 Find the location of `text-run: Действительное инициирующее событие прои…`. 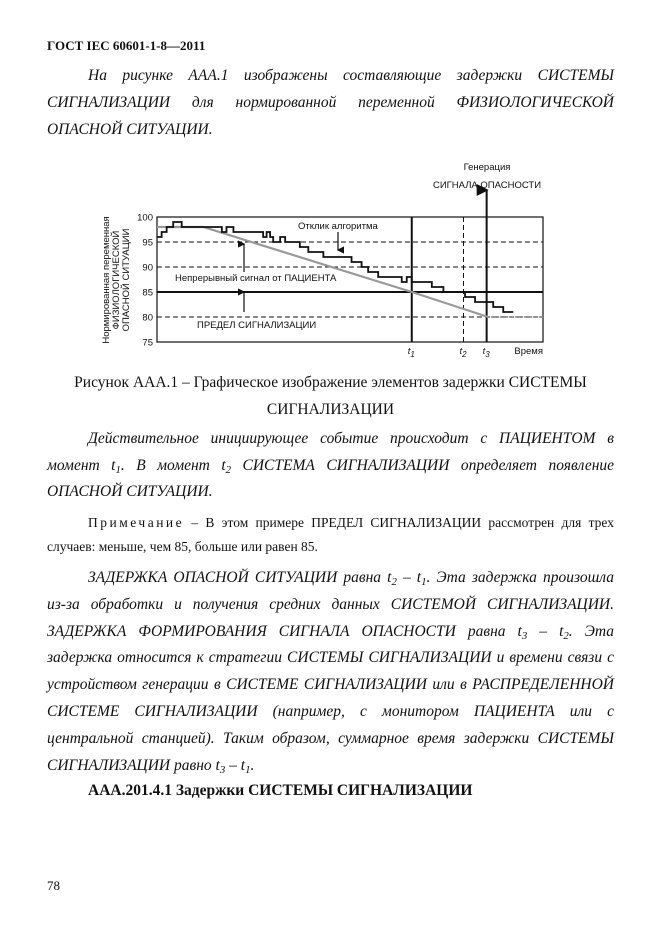

text-run: Действительное инициирующее событие прои… is located at coordinates (351, 438).